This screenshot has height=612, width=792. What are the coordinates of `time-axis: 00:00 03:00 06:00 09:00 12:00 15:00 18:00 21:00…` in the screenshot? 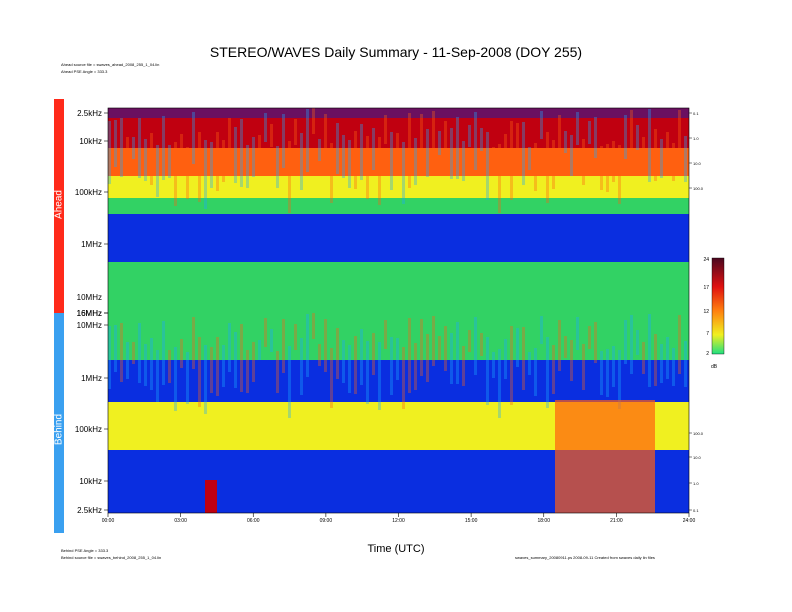 It's located at (399, 518).